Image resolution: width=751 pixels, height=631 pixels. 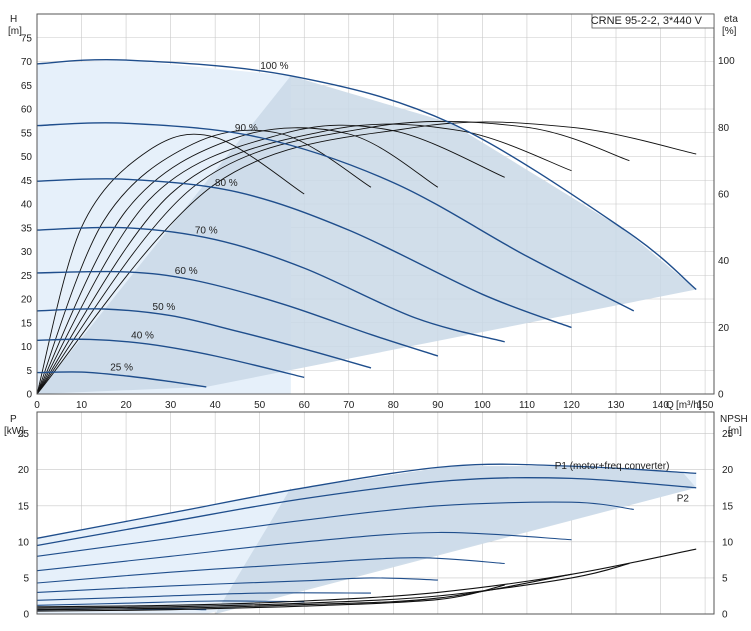 What do you see at coordinates (24, 506) in the screenshot?
I see `power-y-tick: 15` at bounding box center [24, 506].